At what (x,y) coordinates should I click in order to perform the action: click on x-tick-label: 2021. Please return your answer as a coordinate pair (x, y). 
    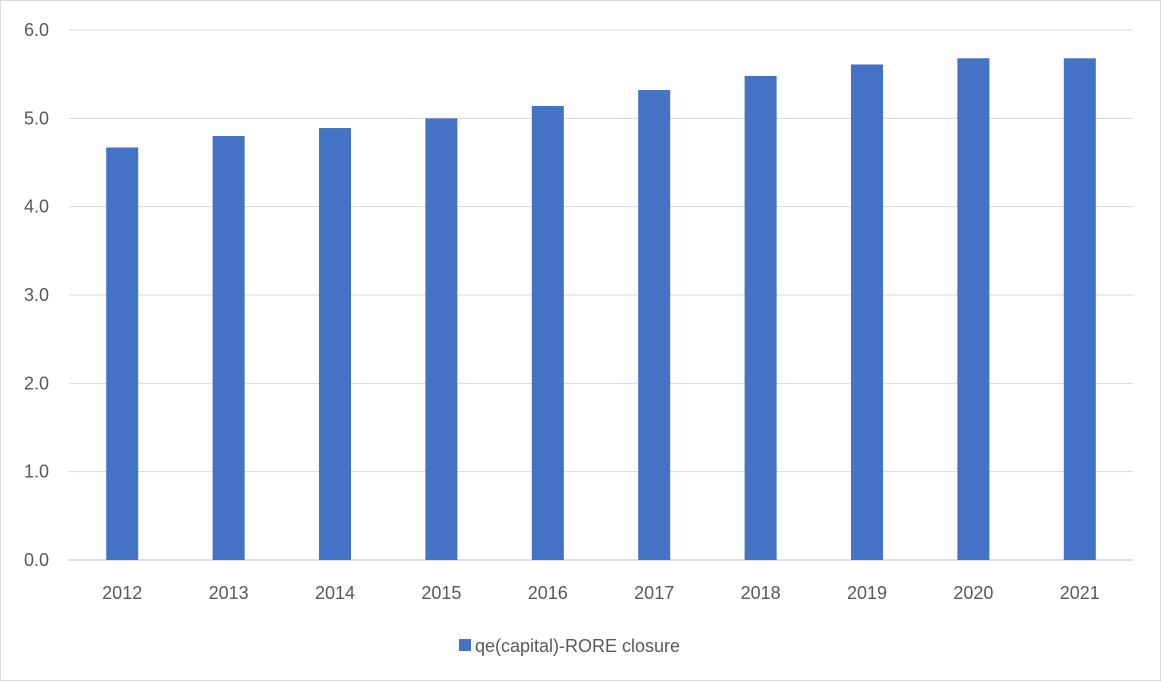
    Looking at the image, I should click on (1080, 593).